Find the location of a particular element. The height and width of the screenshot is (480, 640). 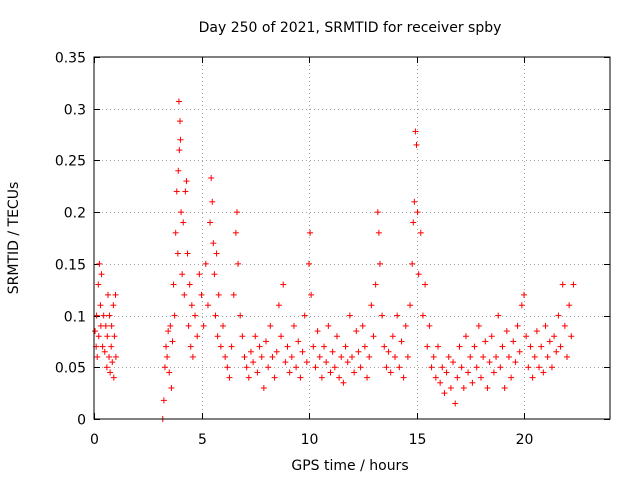

x-tick-label: 10 is located at coordinates (310, 440).